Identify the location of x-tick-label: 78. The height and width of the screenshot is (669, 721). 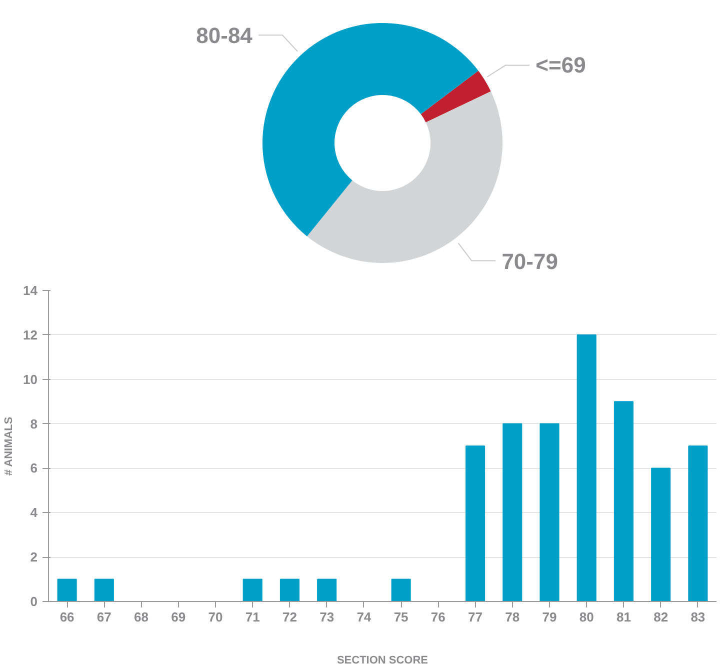
(512, 617).